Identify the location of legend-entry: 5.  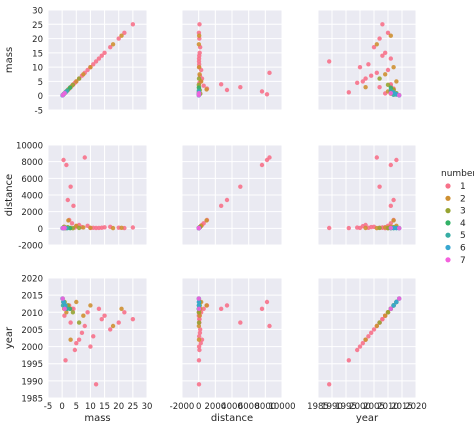
(463, 236).